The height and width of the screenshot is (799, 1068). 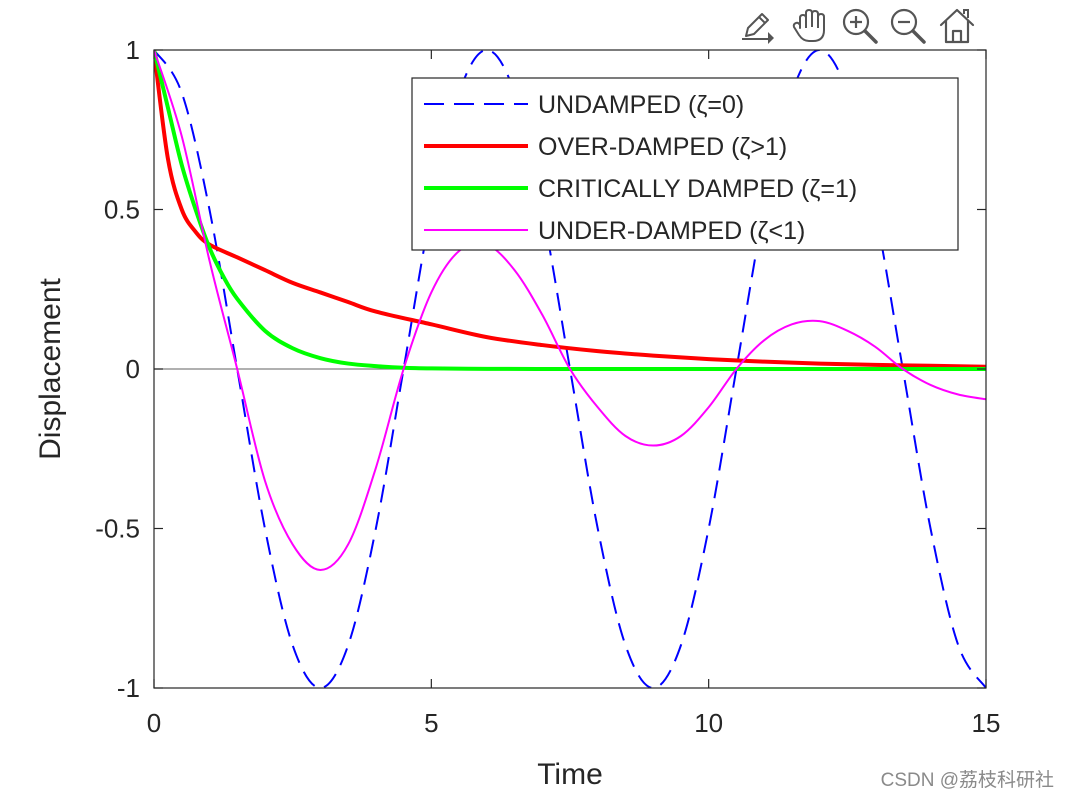 I want to click on y-tick-label: -0.5, so click(x=117, y=529).